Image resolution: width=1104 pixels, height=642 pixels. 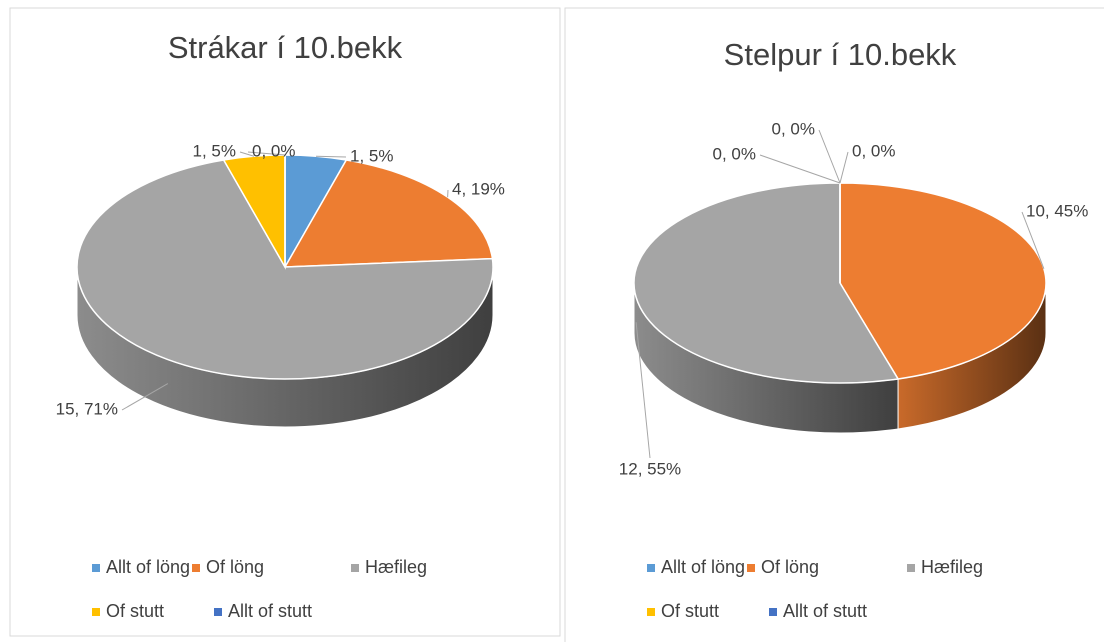 What do you see at coordinates (1057, 210) in the screenshot?
I see `data-label: 10, 45%` at bounding box center [1057, 210].